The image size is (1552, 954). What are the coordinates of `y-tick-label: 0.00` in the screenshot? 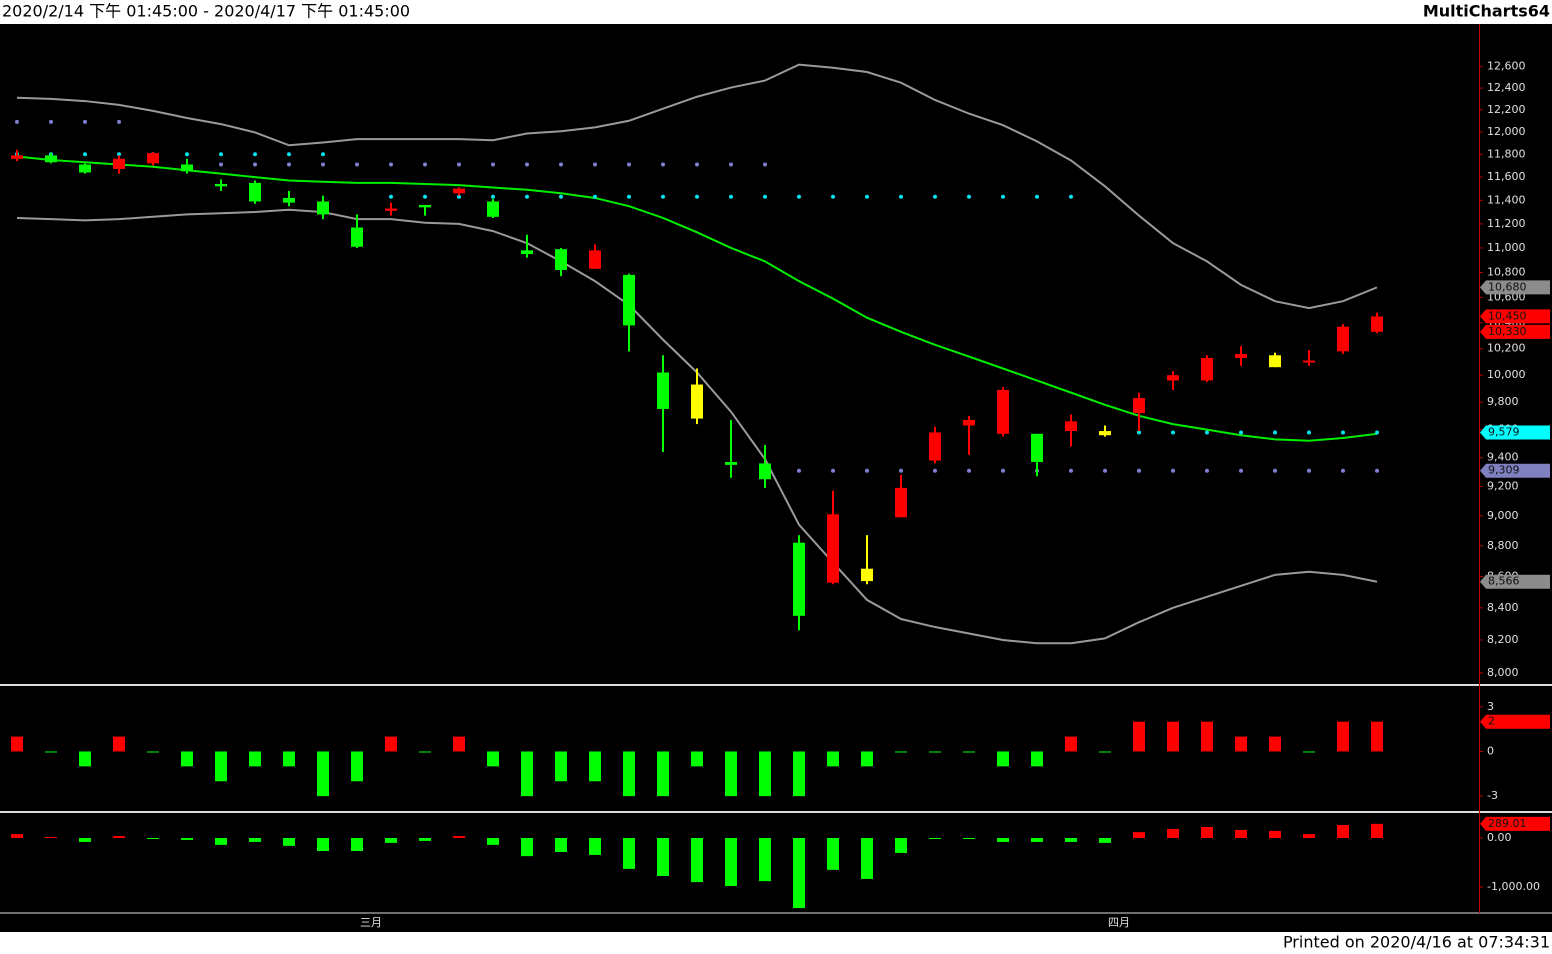 It's located at (1499, 837).